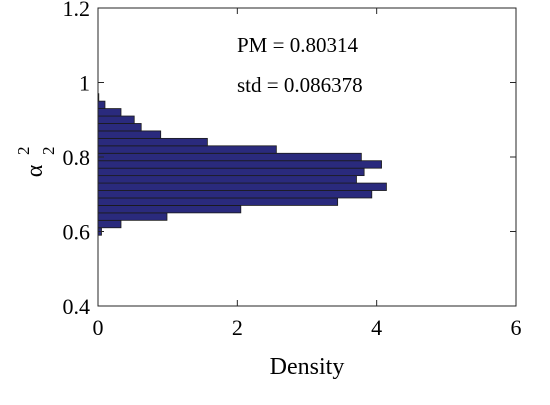 The height and width of the screenshot is (405, 550). Describe the element at coordinates (77, 10) in the screenshot. I see `y-tick-label: 1.2` at that location.